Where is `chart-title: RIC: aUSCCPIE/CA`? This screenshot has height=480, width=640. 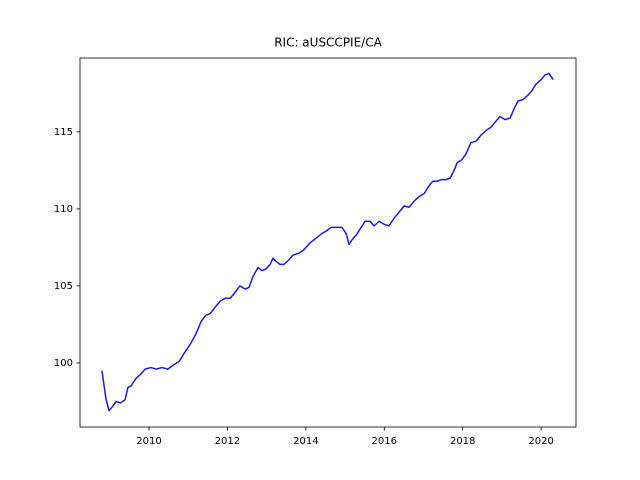 chart-title: RIC: aUSCCPIE/CA is located at coordinates (328, 43).